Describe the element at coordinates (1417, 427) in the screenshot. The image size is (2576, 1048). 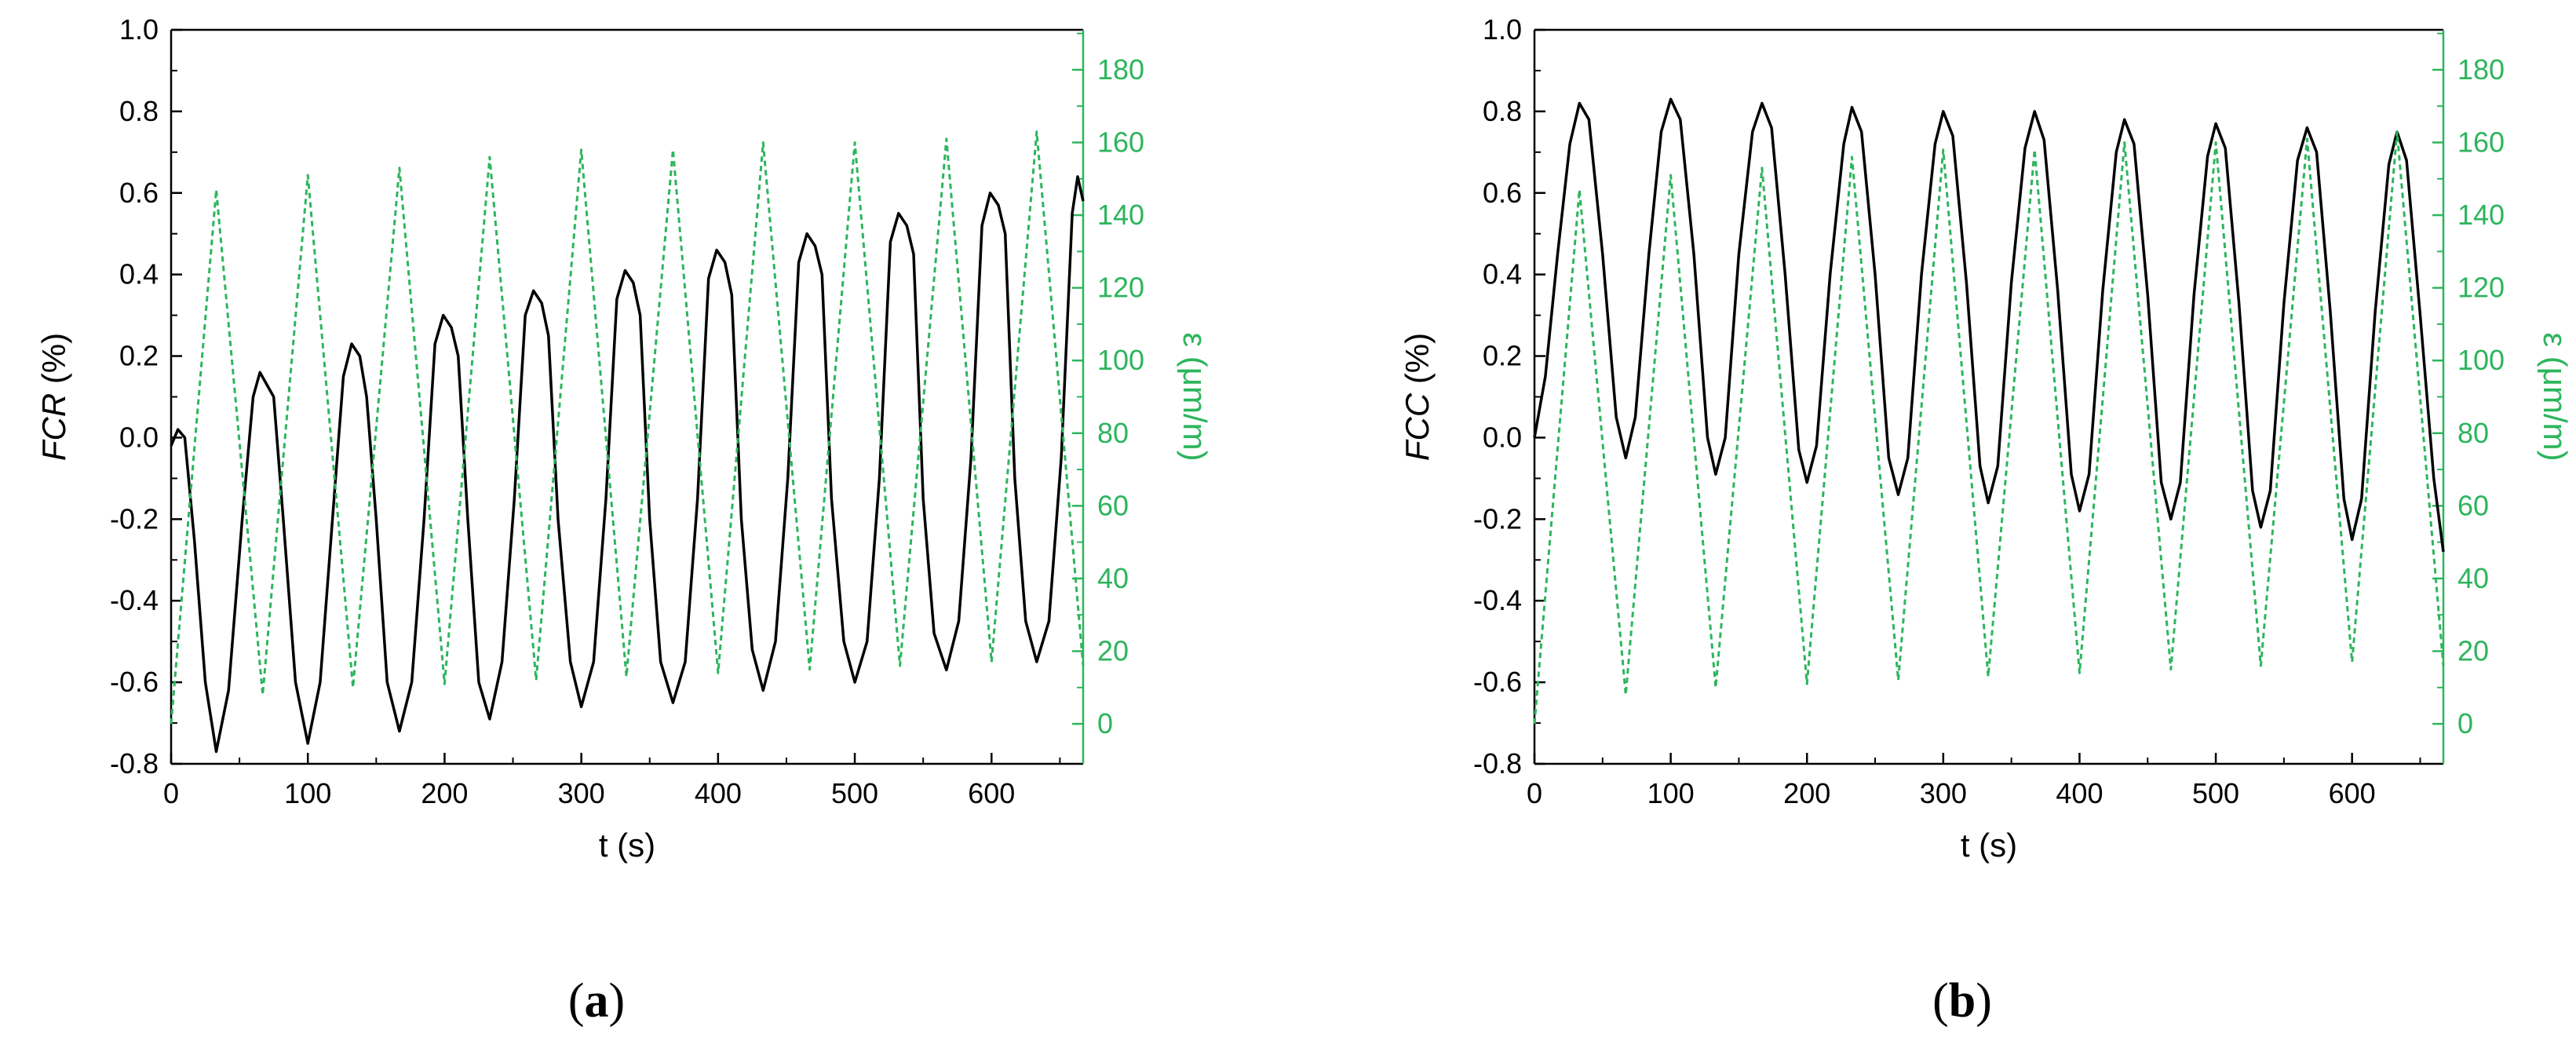
I see `y-axis-label-variable: FCC` at that location.